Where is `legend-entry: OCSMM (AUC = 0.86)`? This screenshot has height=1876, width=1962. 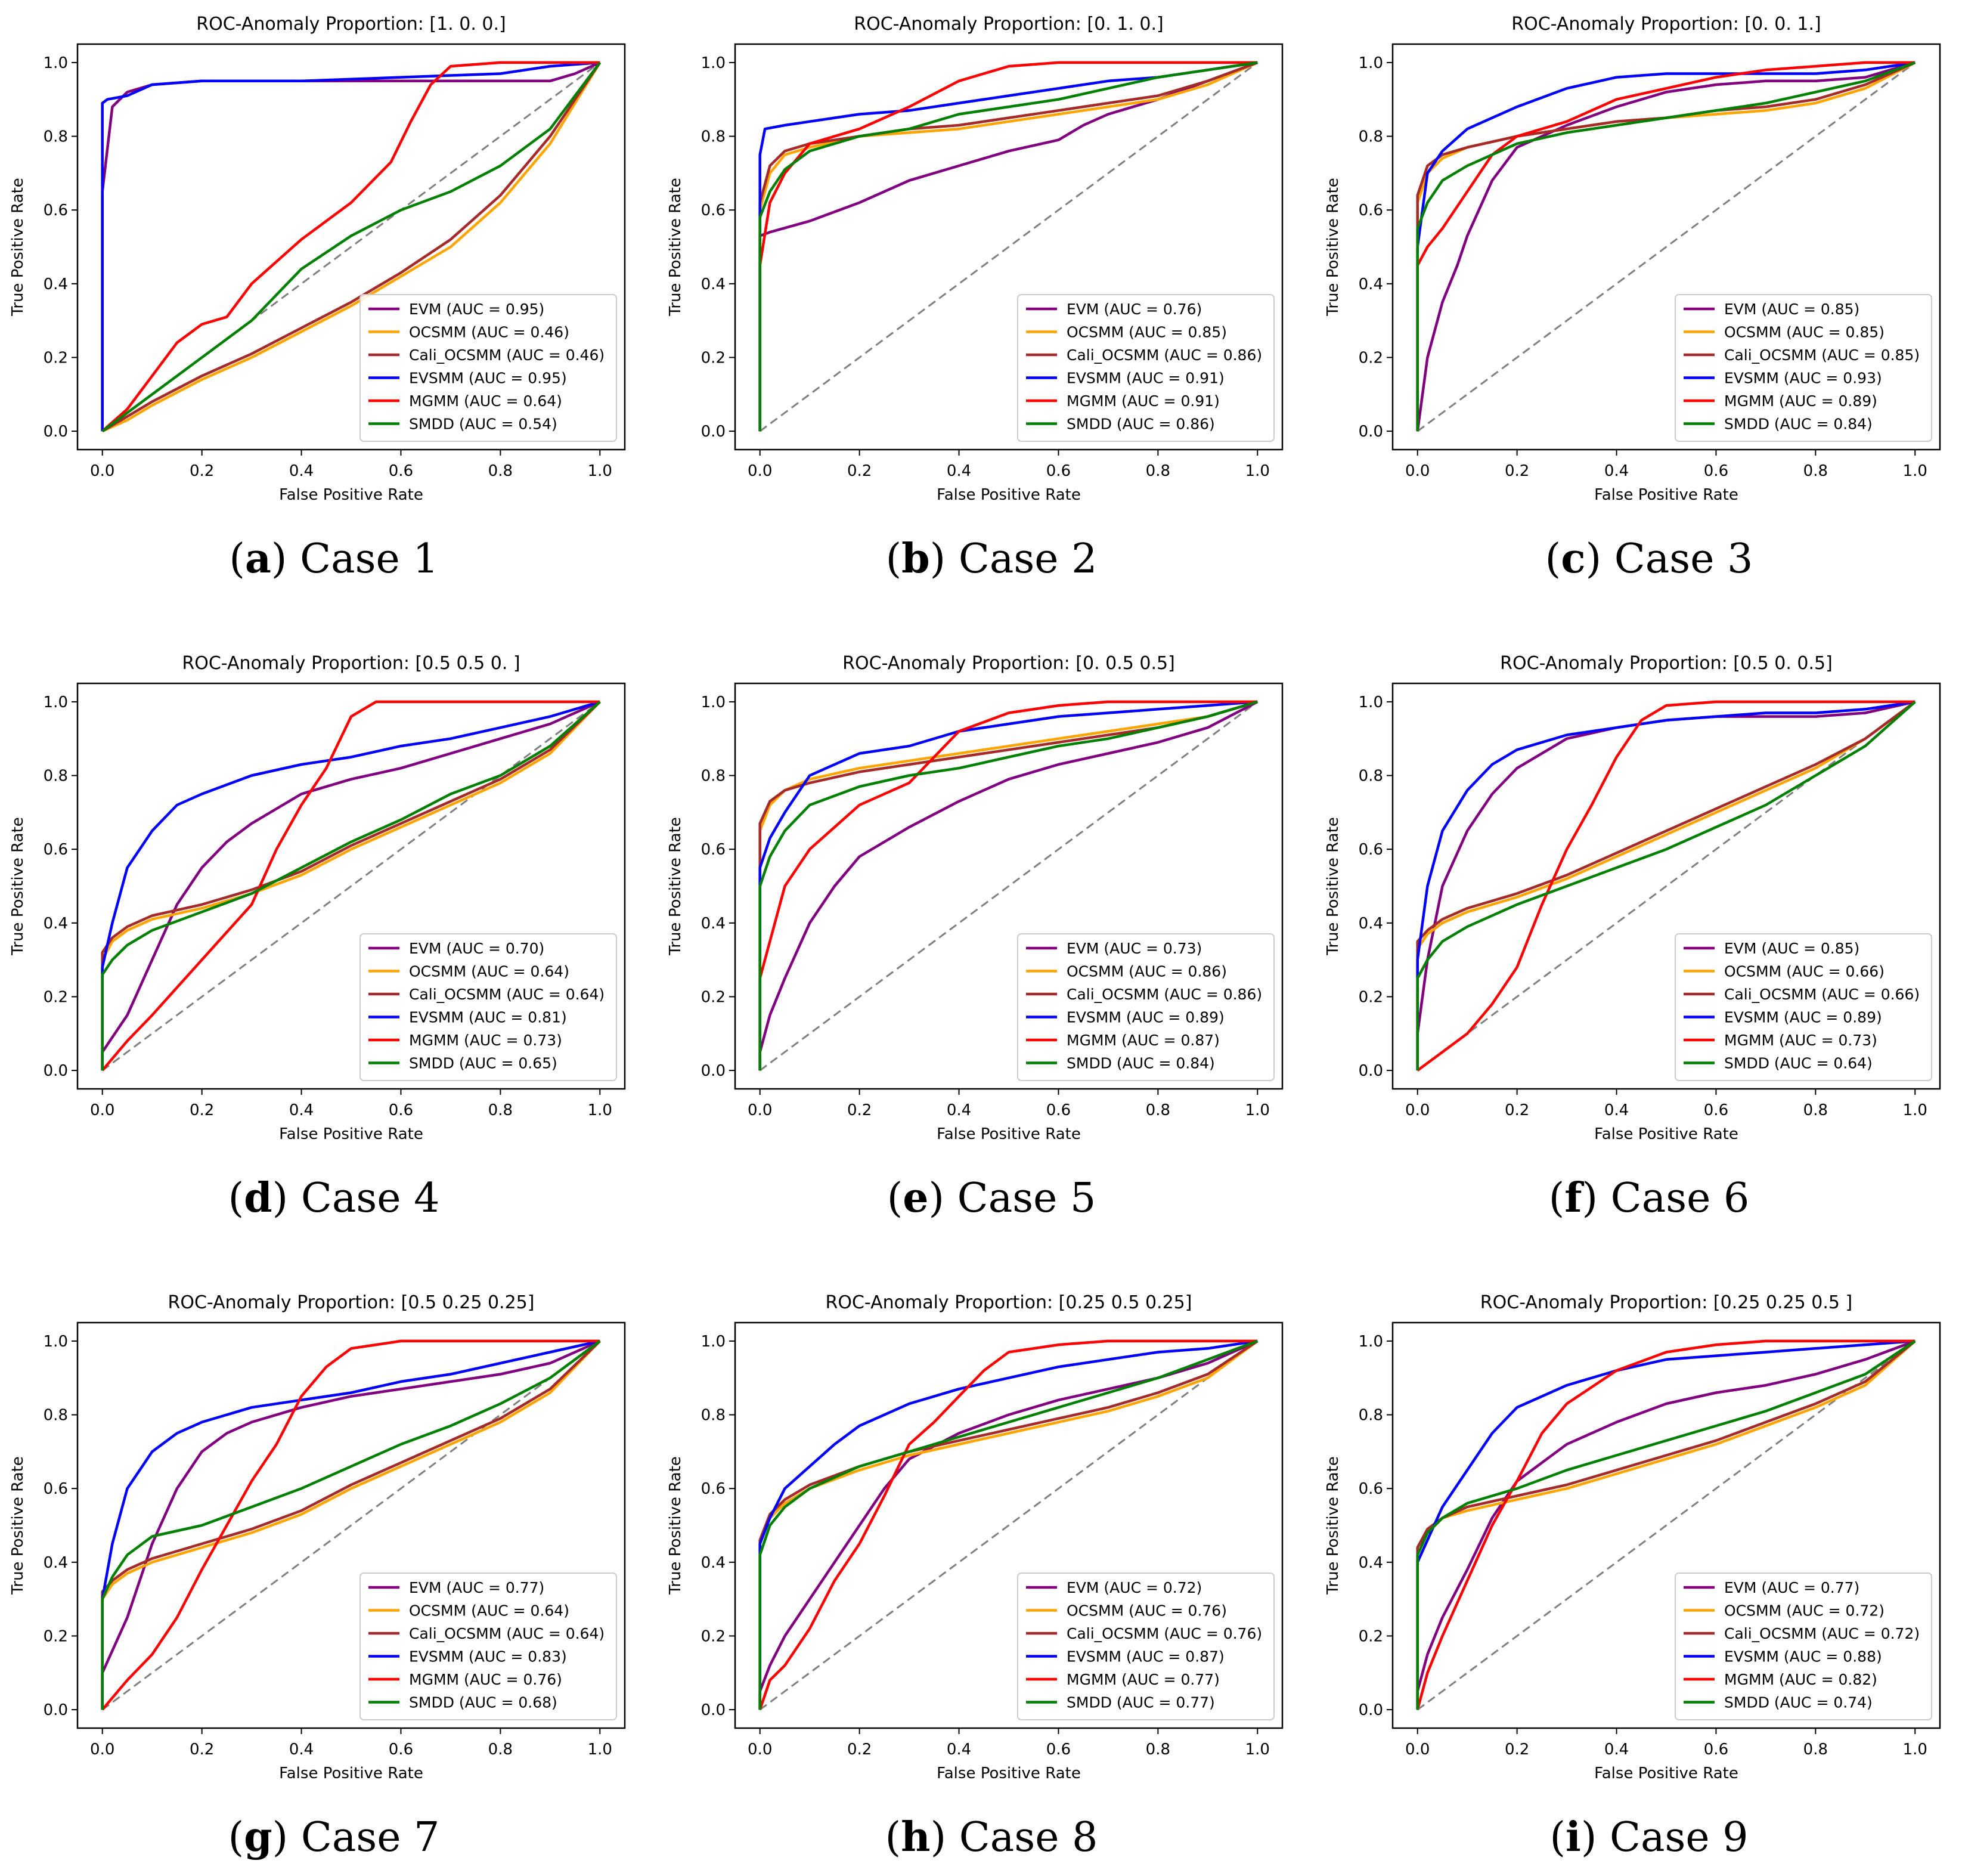
legend-entry: OCSMM (AUC = 0.86) is located at coordinates (1147, 971).